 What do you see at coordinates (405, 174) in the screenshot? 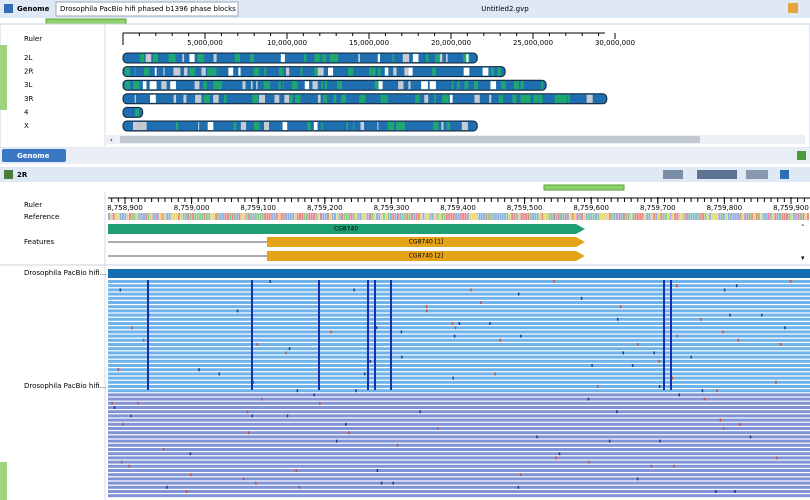
I see `detail-header` at bounding box center [405, 174].